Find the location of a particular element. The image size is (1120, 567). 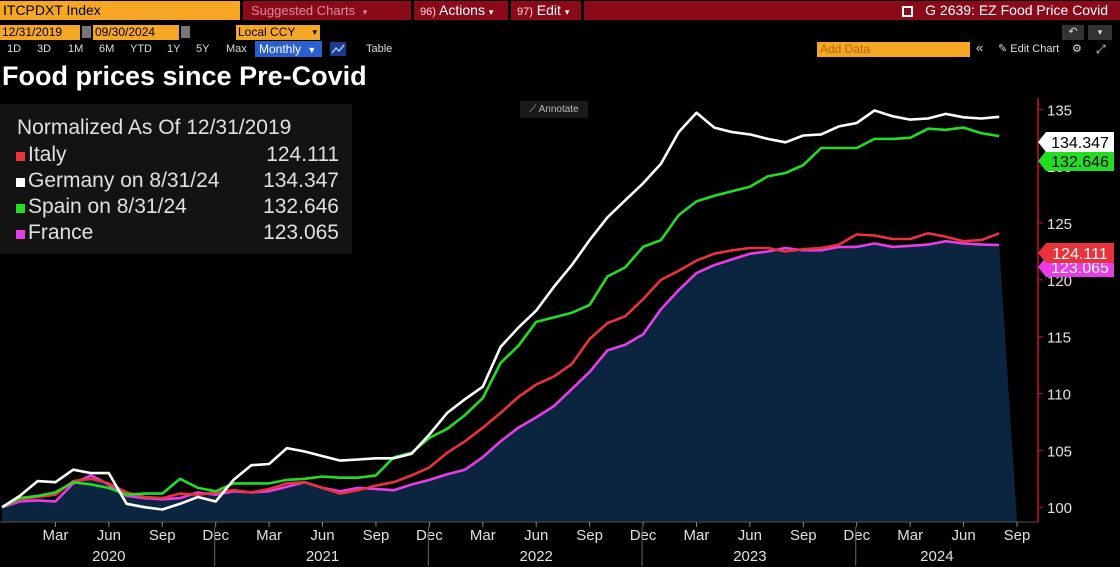

annotate-button: ⟋ Annotate is located at coordinates (554, 109).